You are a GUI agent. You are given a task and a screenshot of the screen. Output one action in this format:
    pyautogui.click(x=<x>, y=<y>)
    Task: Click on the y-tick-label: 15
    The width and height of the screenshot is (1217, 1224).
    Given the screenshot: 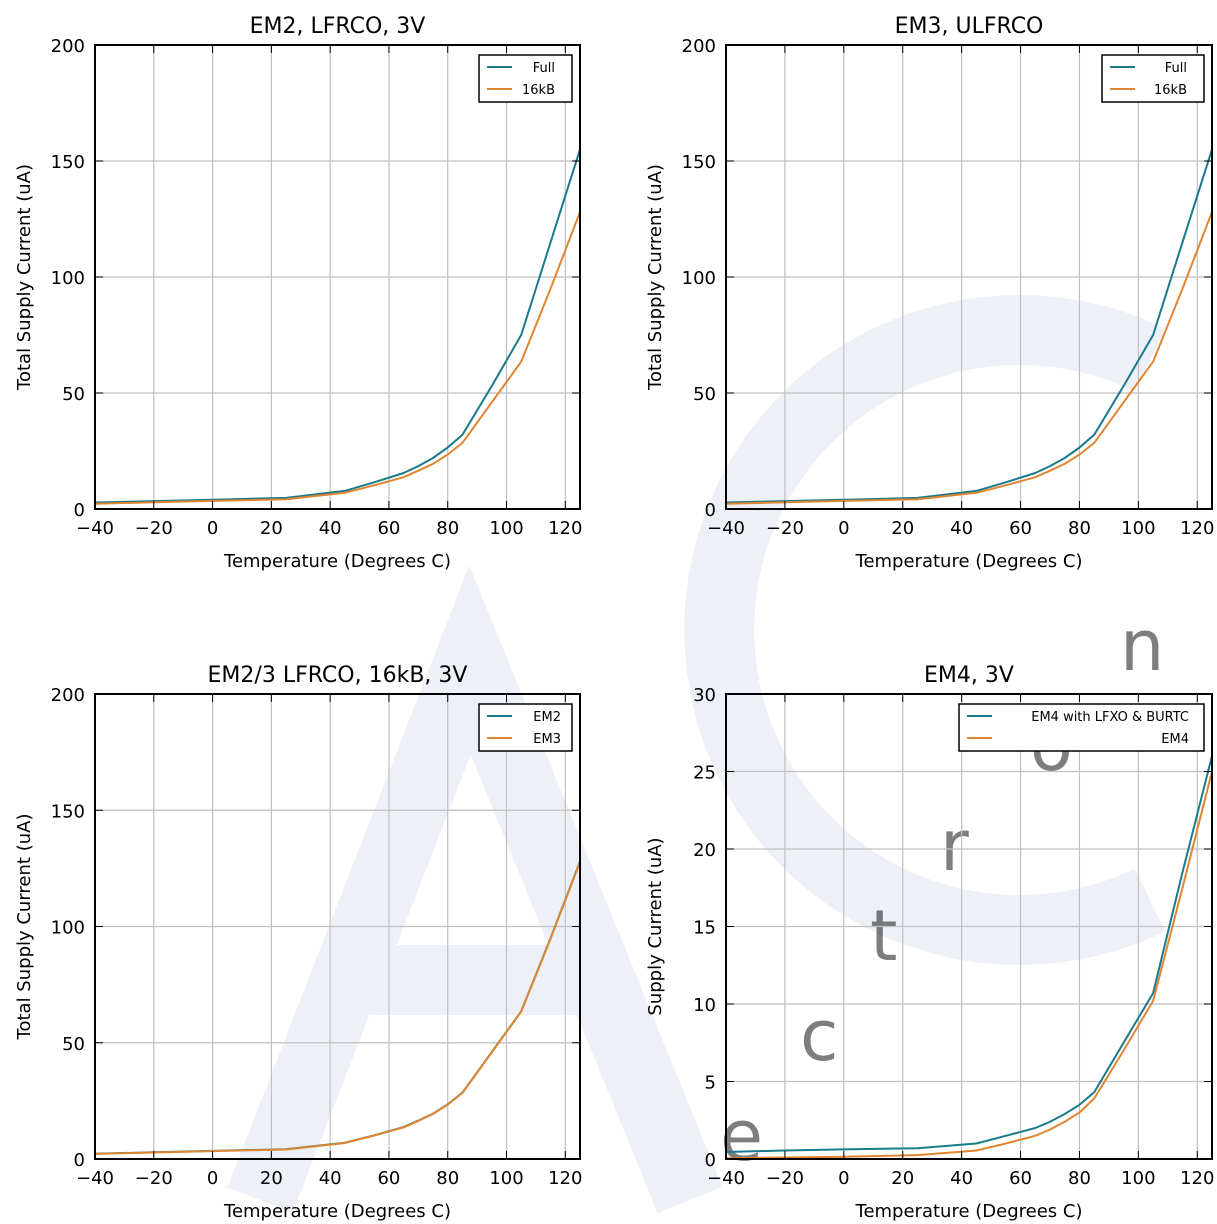 What is the action you would take?
    pyautogui.click(x=704, y=928)
    